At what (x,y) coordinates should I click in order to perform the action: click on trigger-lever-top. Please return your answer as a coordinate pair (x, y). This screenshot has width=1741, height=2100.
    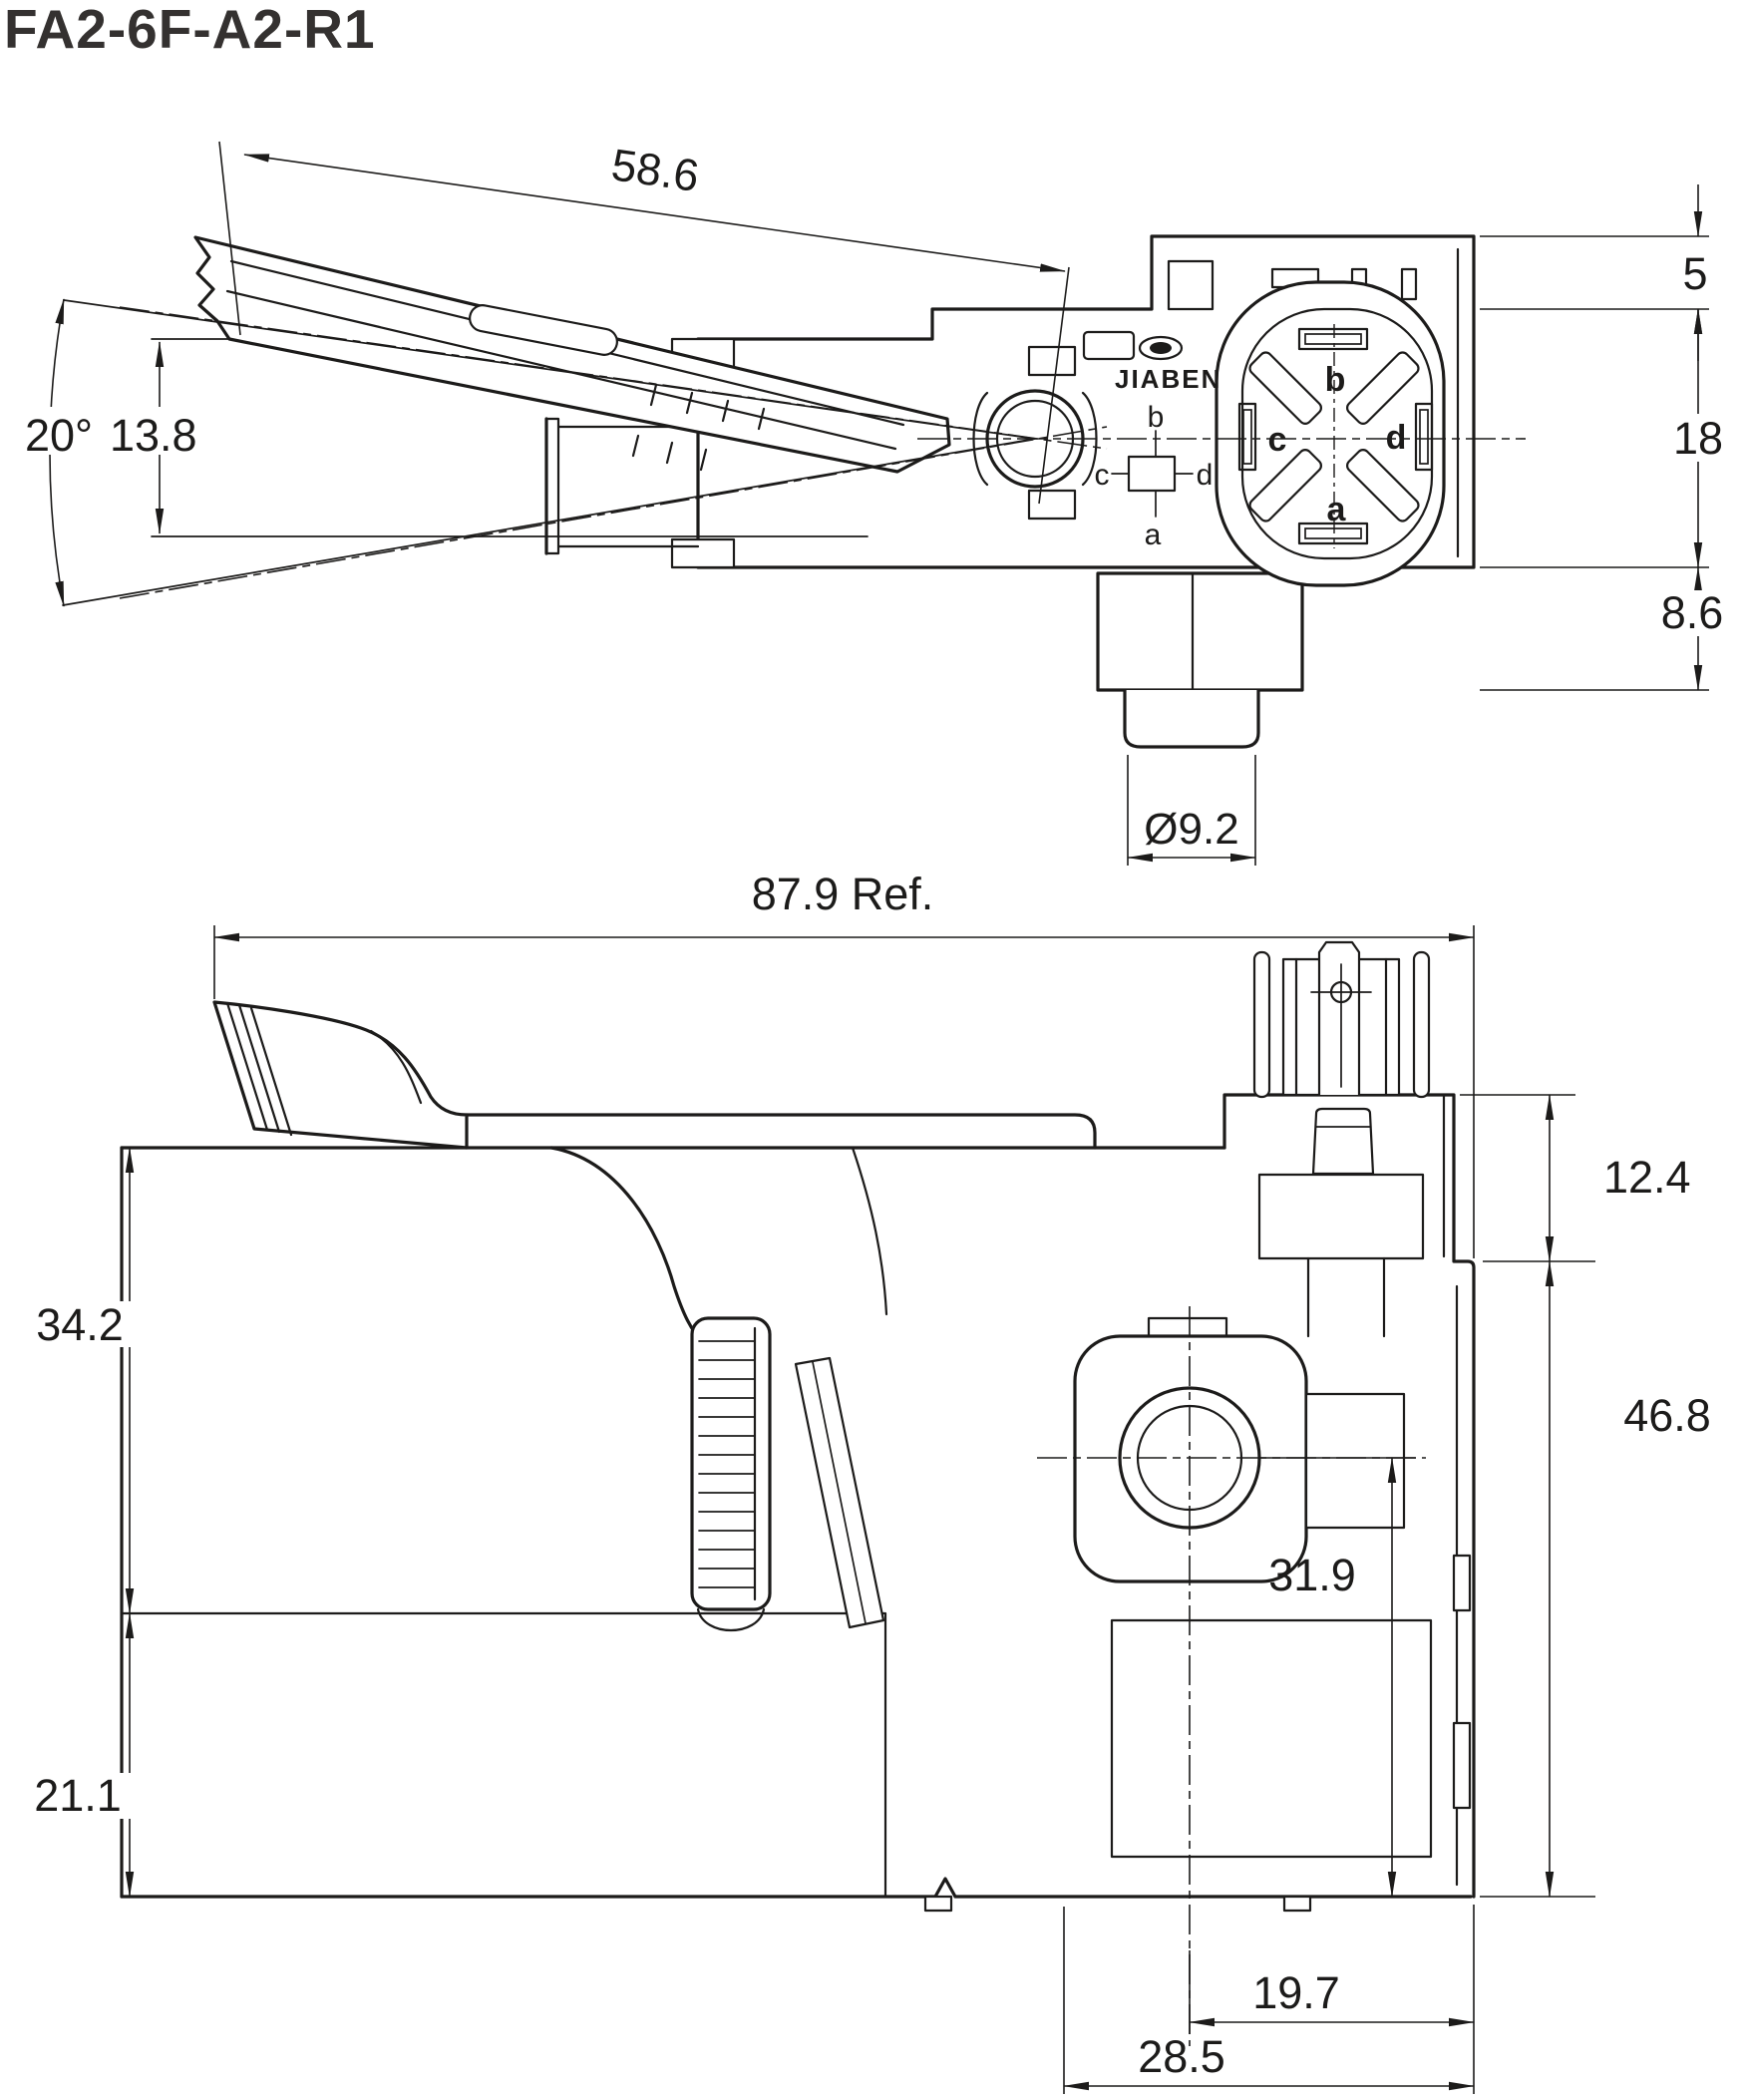
    Looking at the image, I should click on (572, 355).